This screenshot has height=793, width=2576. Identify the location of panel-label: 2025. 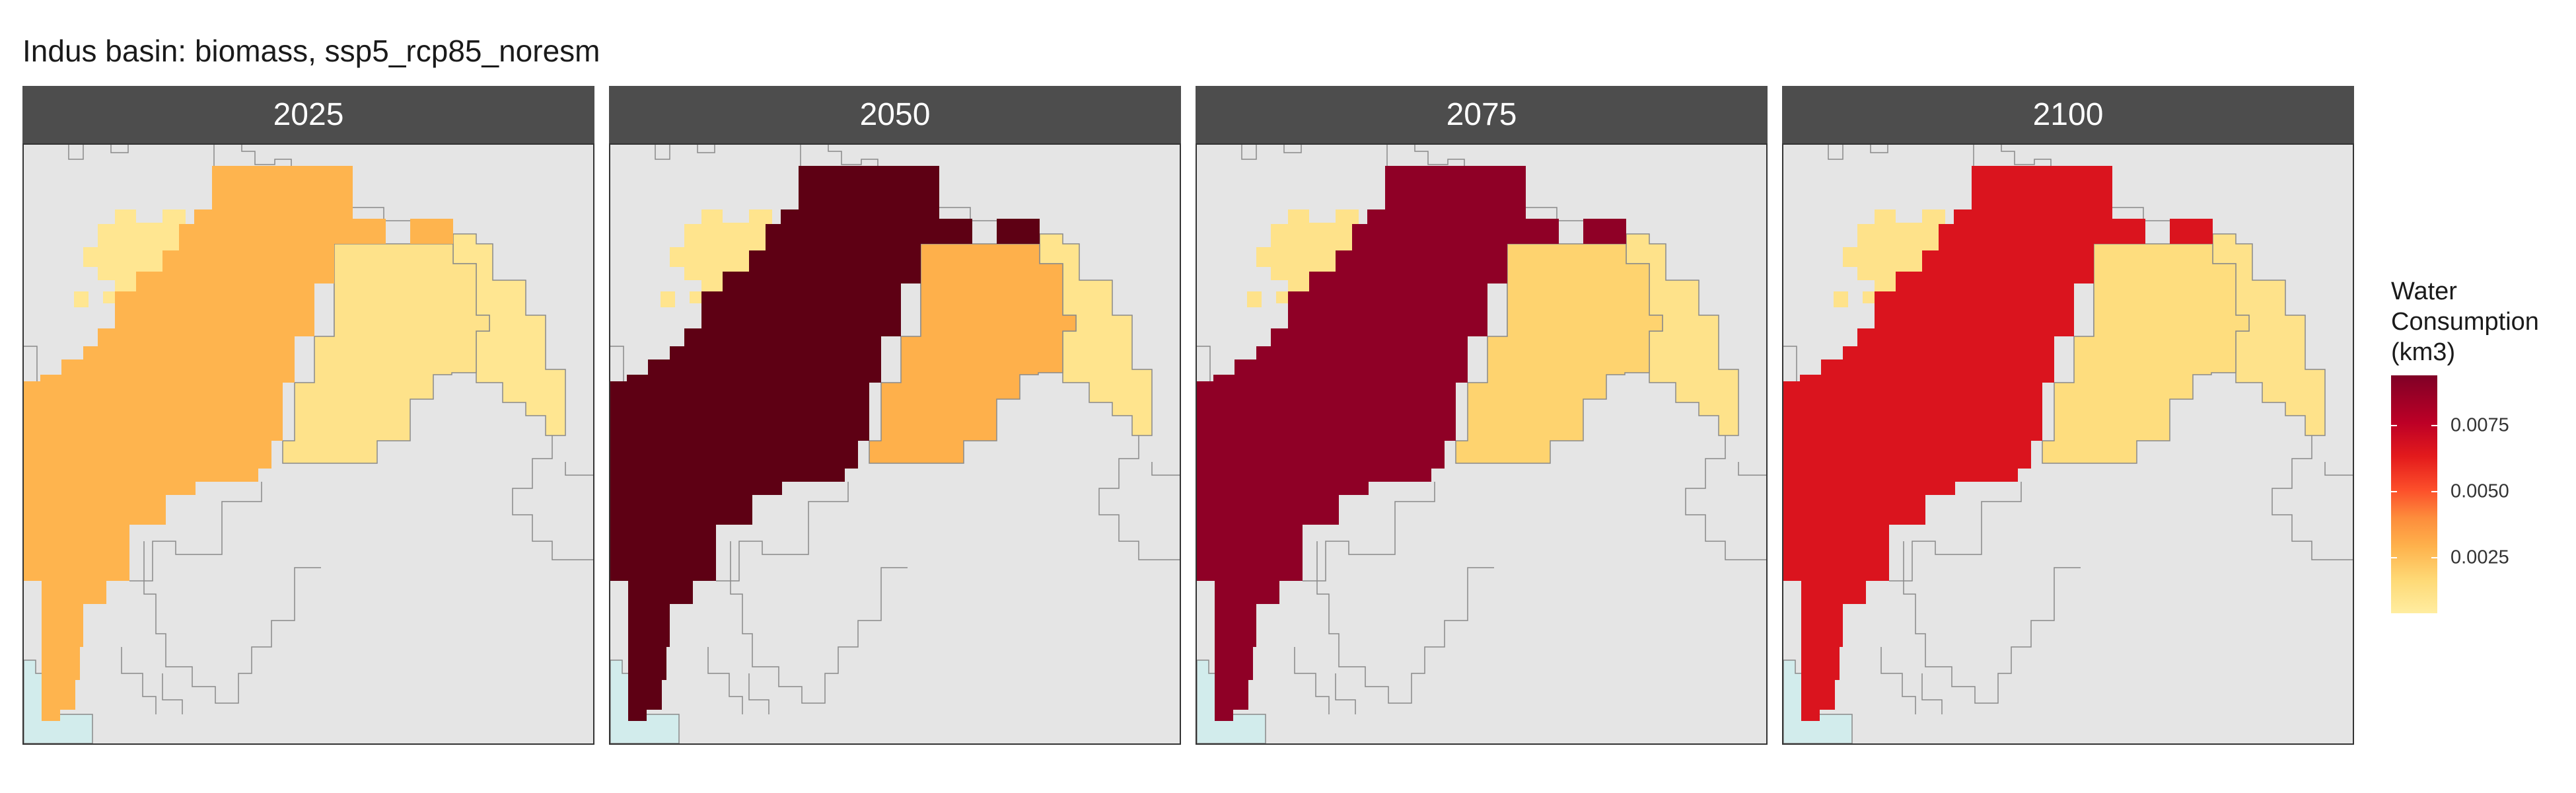
(308, 114).